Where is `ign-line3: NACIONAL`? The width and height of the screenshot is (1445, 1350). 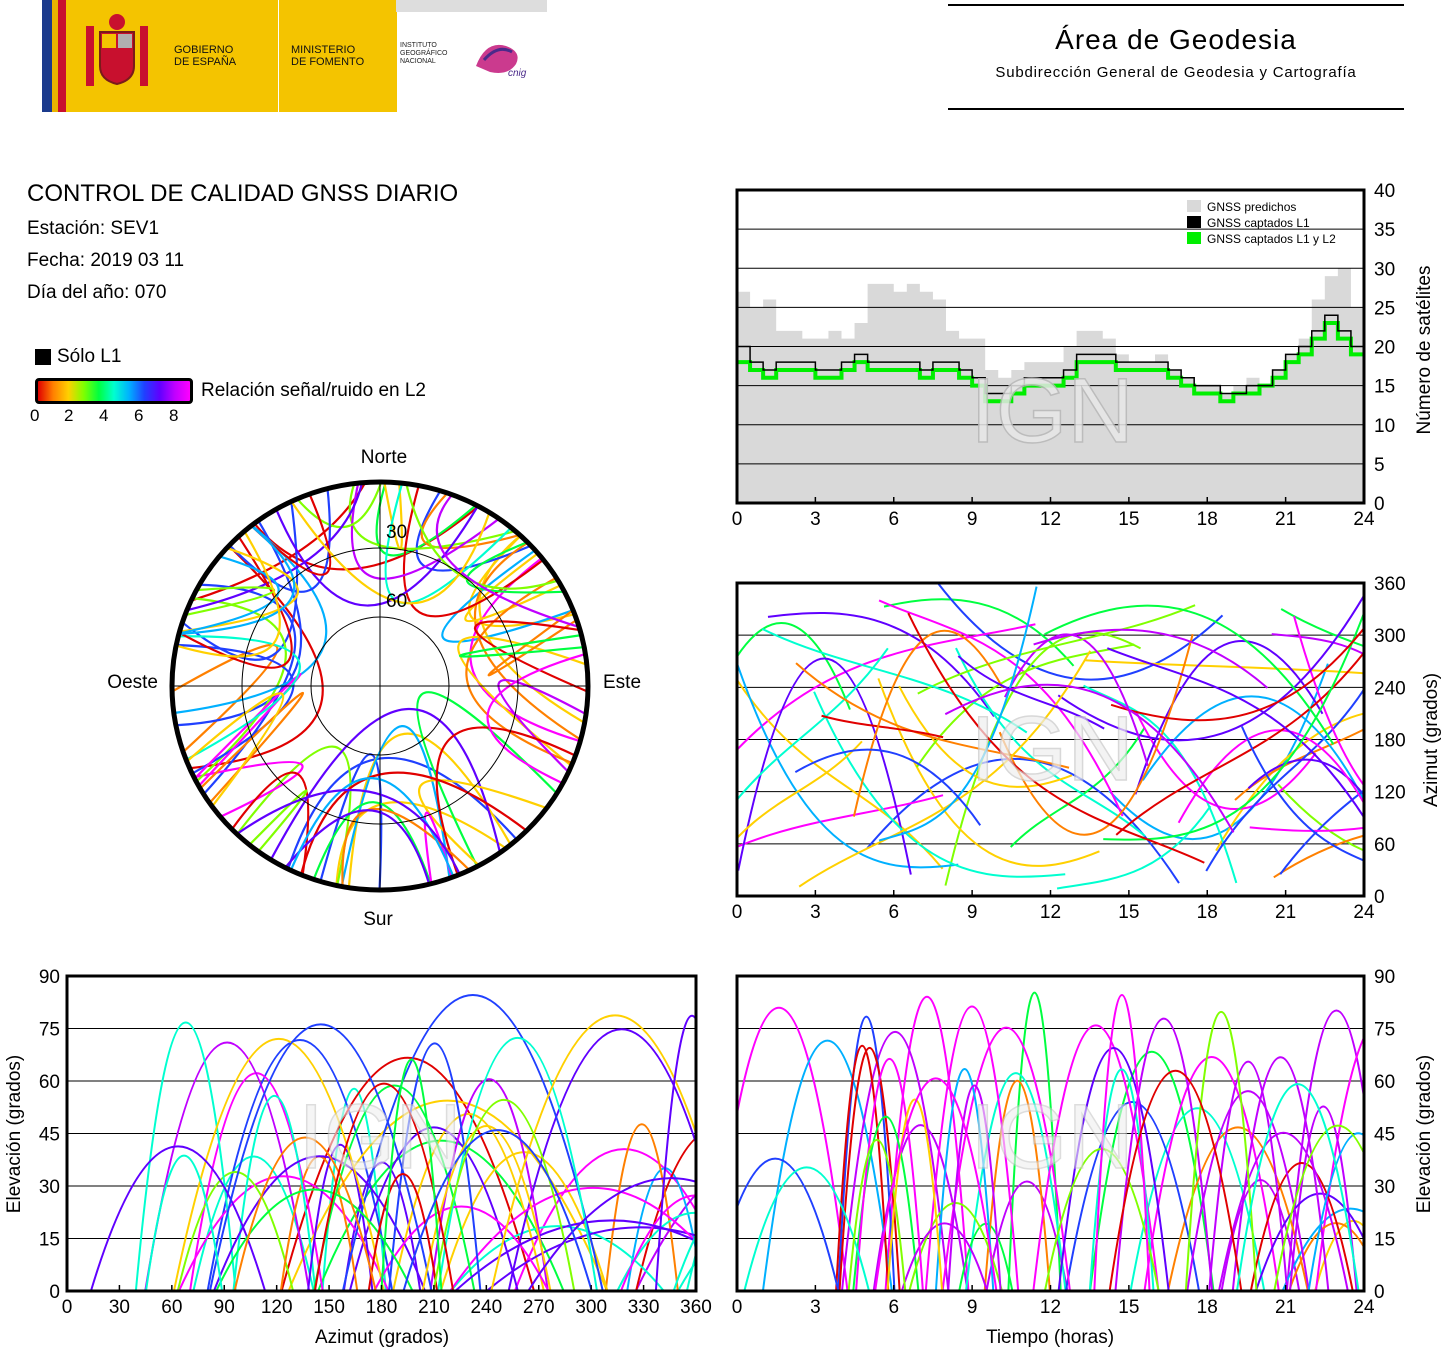
ign-line3: NACIONAL is located at coordinates (418, 61).